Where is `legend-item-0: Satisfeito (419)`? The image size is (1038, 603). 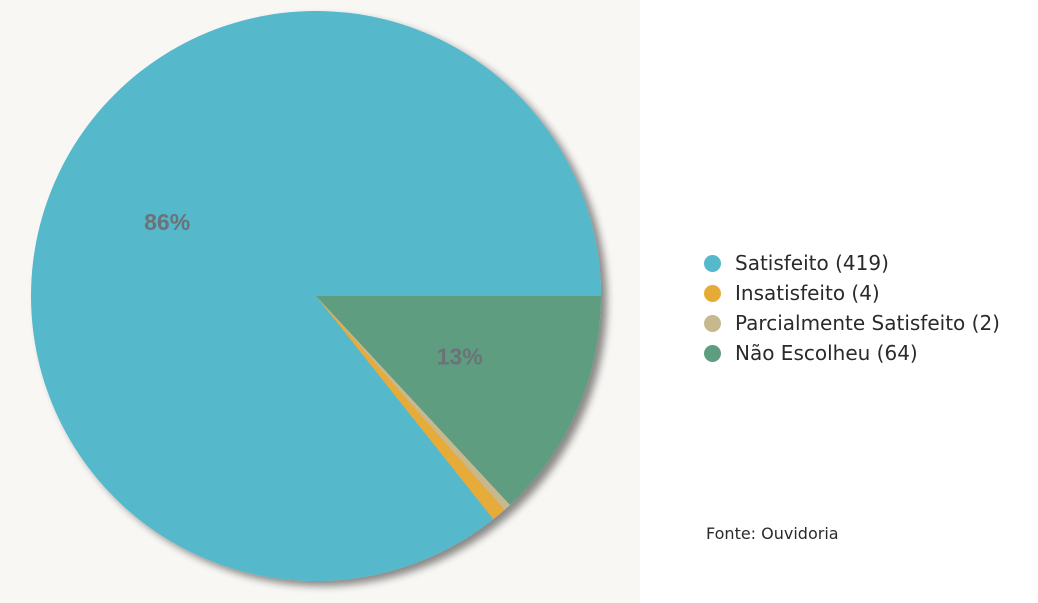 legend-item-0: Satisfeito (419) is located at coordinates (852, 263).